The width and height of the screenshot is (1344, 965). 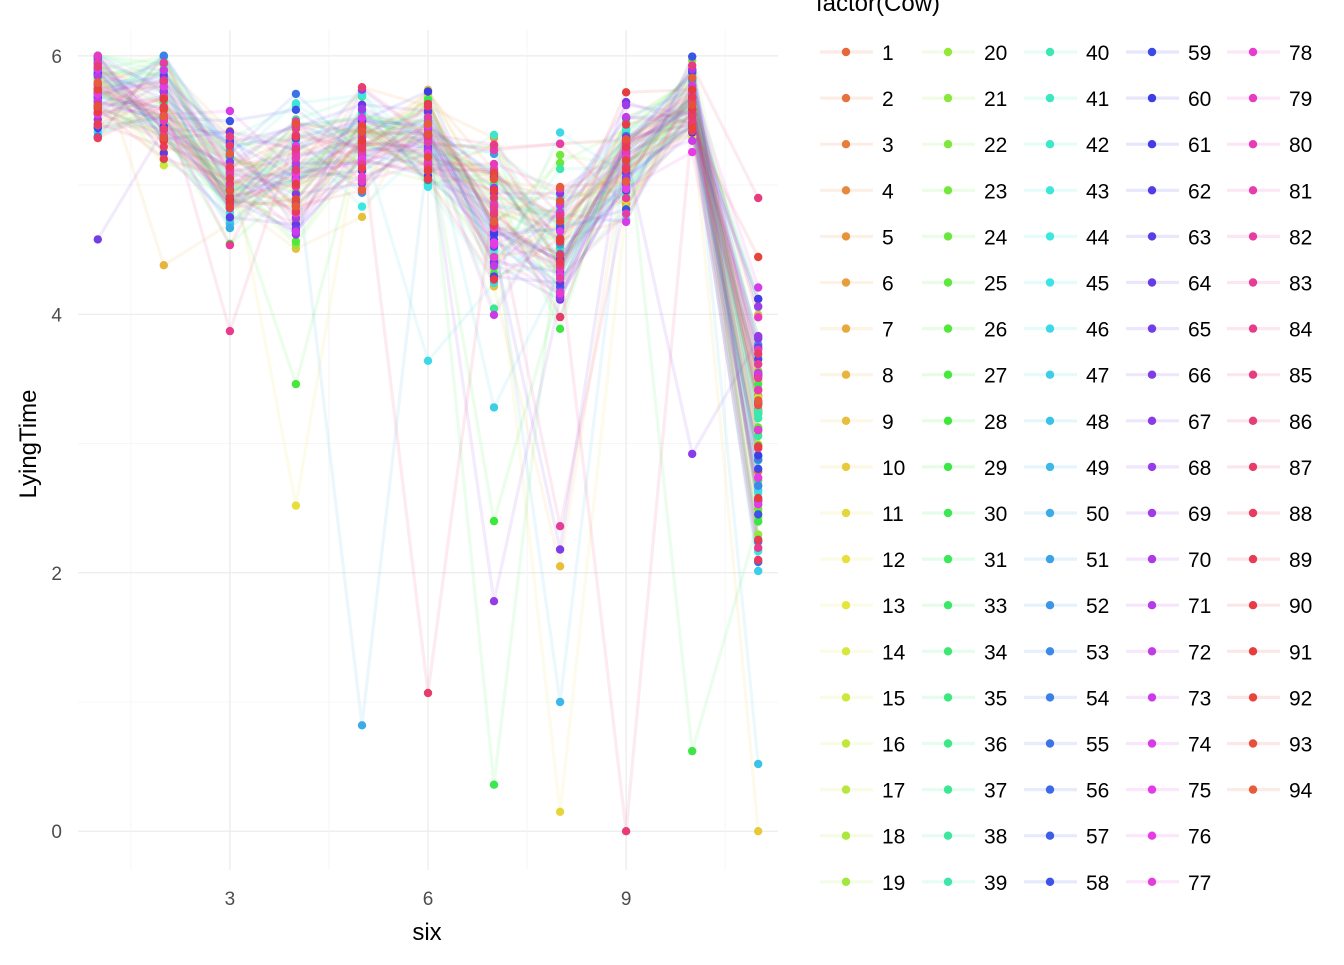 I want to click on legend-item-cow-38: 38, so click(x=964, y=837).